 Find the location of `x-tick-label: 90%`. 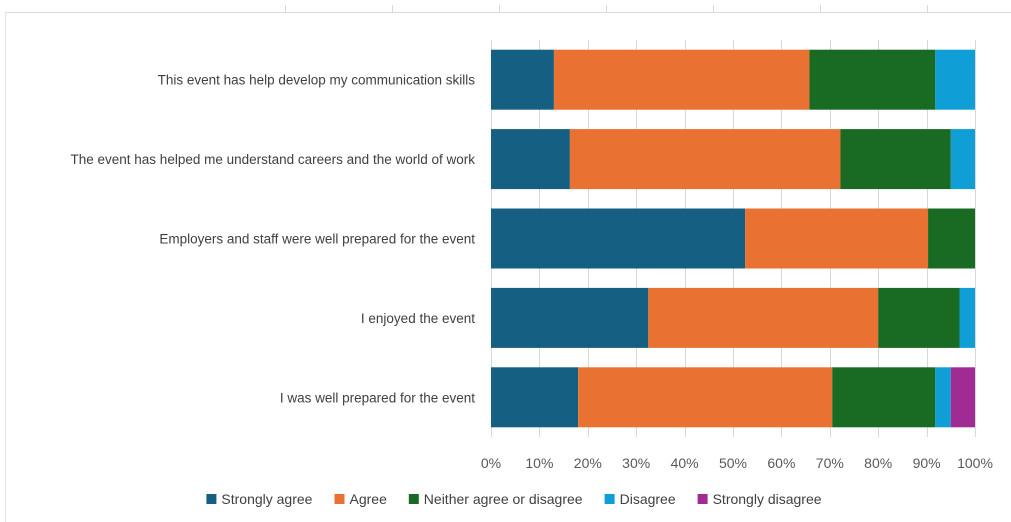

x-tick-label: 90% is located at coordinates (927, 463).